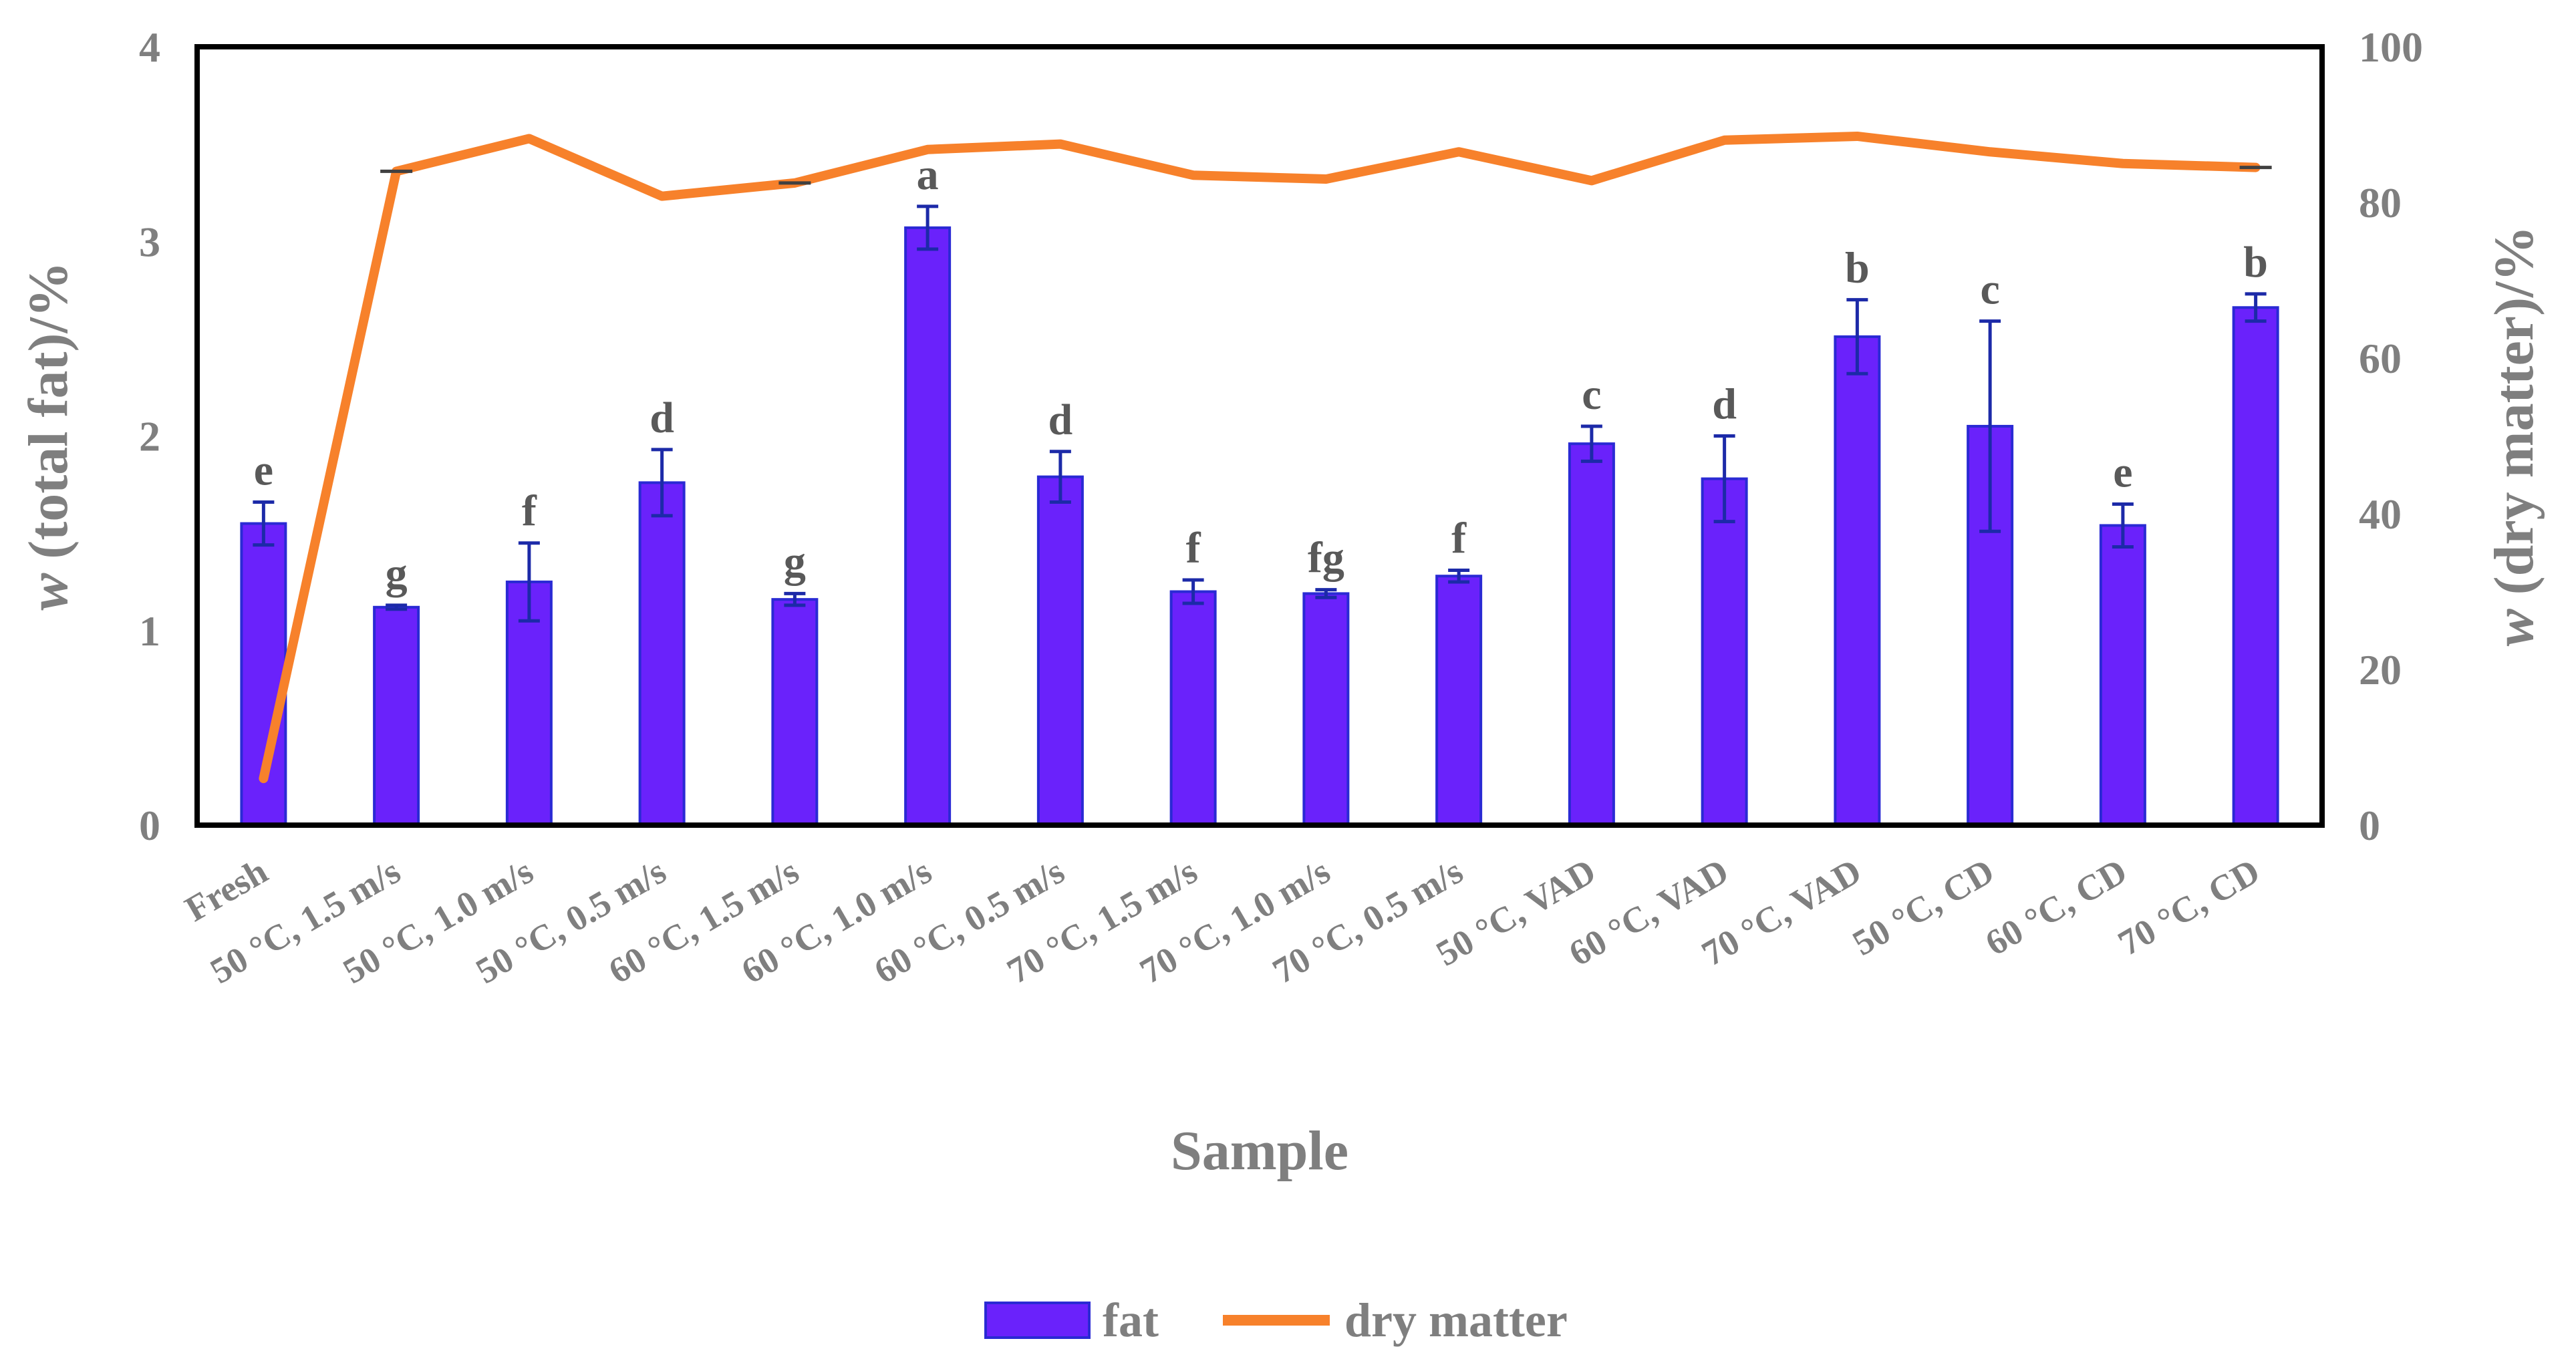  Describe the element at coordinates (149, 241) in the screenshot. I see `left-tick-label: 3` at that location.